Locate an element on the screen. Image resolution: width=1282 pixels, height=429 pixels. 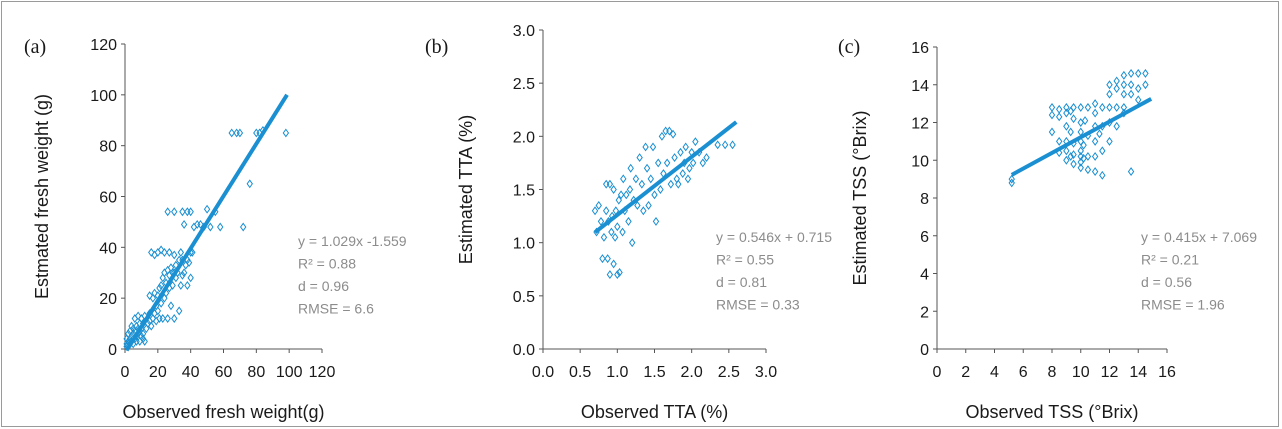
y-axis-title: Estimated TTA (%) is located at coordinates (466, 189).